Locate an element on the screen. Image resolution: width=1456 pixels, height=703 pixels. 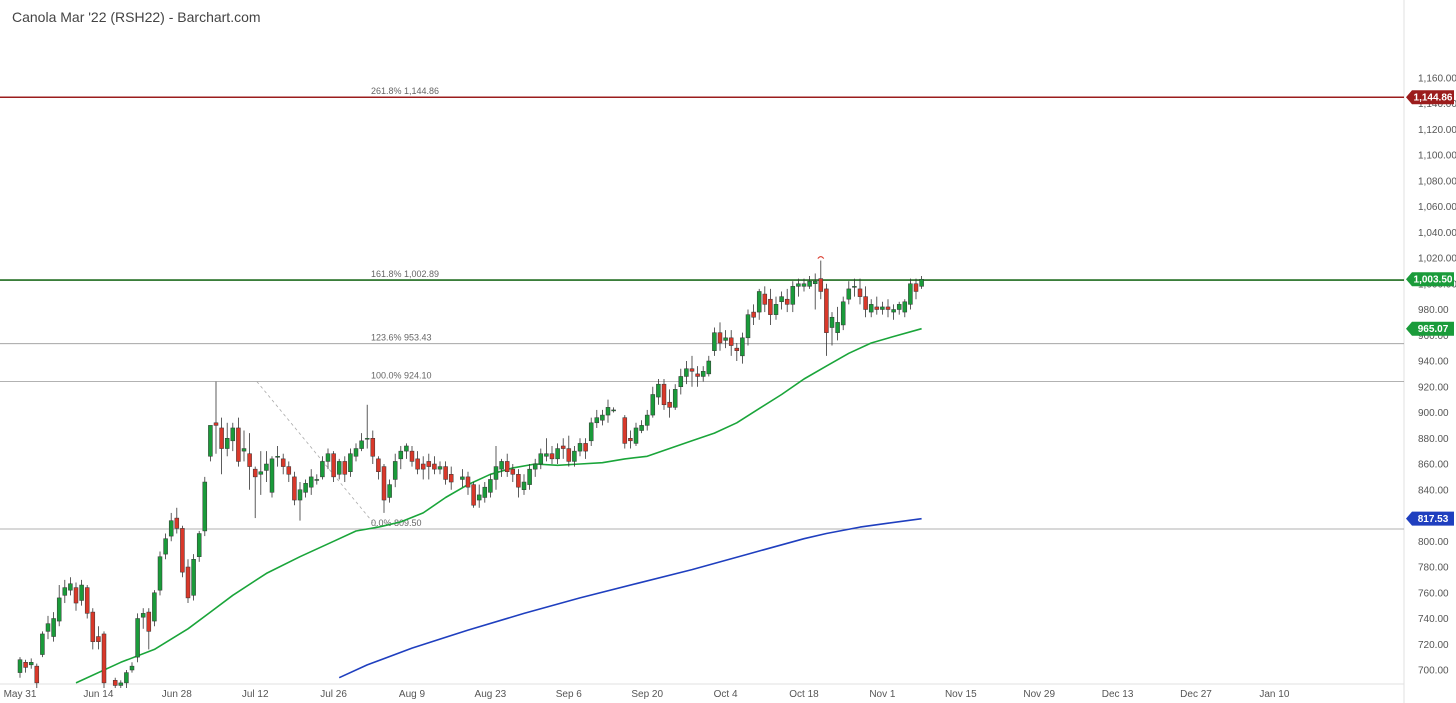
y-tick-label: 1,120.00 is located at coordinates (1437, 130).